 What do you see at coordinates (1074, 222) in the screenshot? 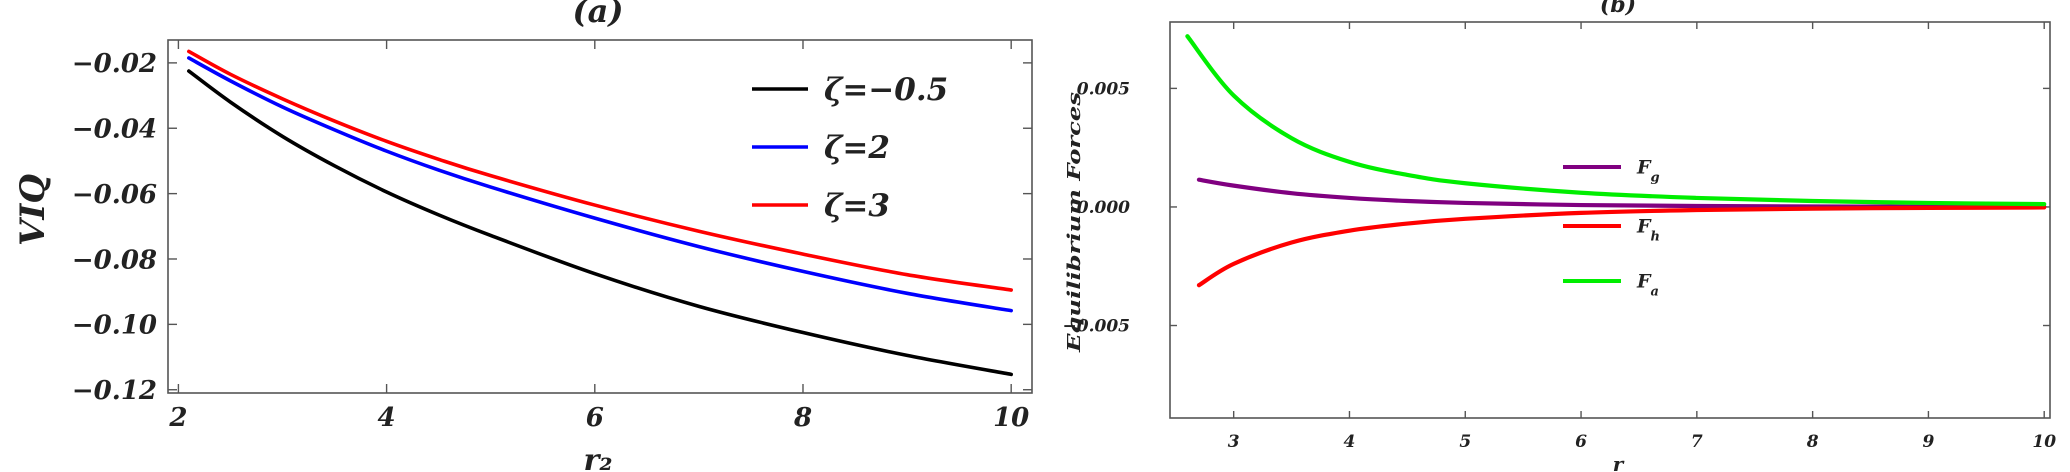
I see `y-axis-label: Equilibrium Forces` at bounding box center [1074, 222].